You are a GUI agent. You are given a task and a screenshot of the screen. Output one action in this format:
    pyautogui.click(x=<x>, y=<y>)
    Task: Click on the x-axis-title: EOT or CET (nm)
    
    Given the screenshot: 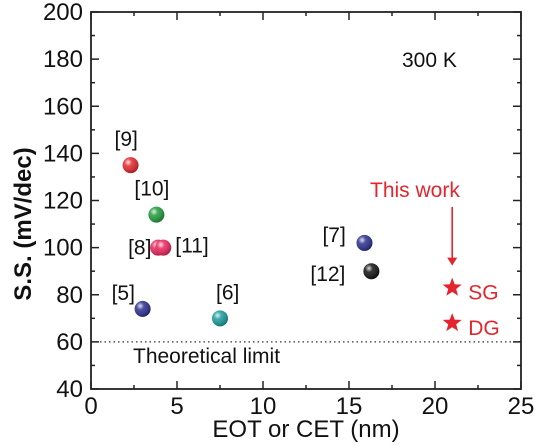 What is the action you would take?
    pyautogui.click(x=305, y=429)
    